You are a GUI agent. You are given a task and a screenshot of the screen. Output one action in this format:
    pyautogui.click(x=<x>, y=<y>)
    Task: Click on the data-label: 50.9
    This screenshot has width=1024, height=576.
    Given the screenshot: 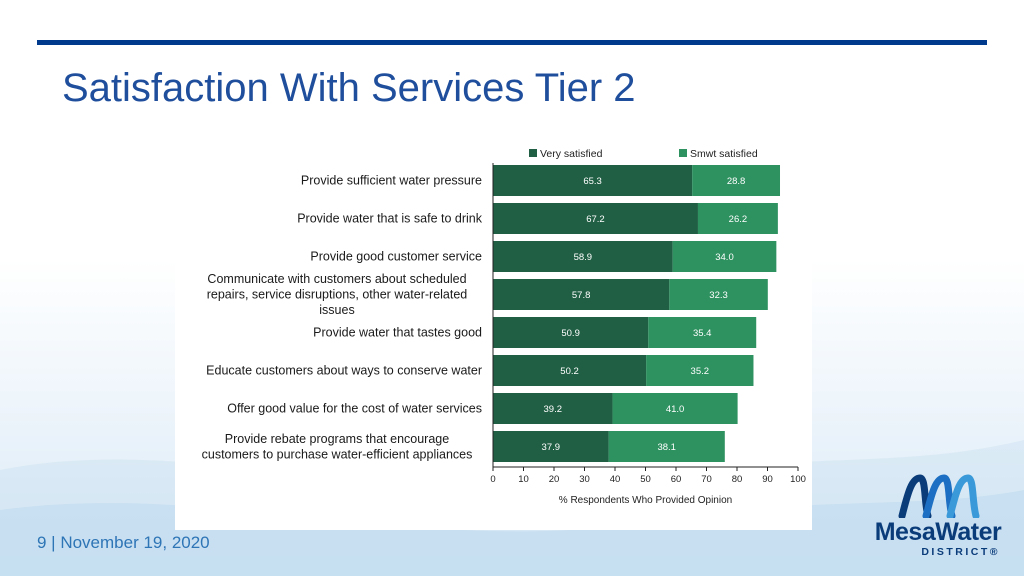 What is the action you would take?
    pyautogui.click(x=570, y=333)
    